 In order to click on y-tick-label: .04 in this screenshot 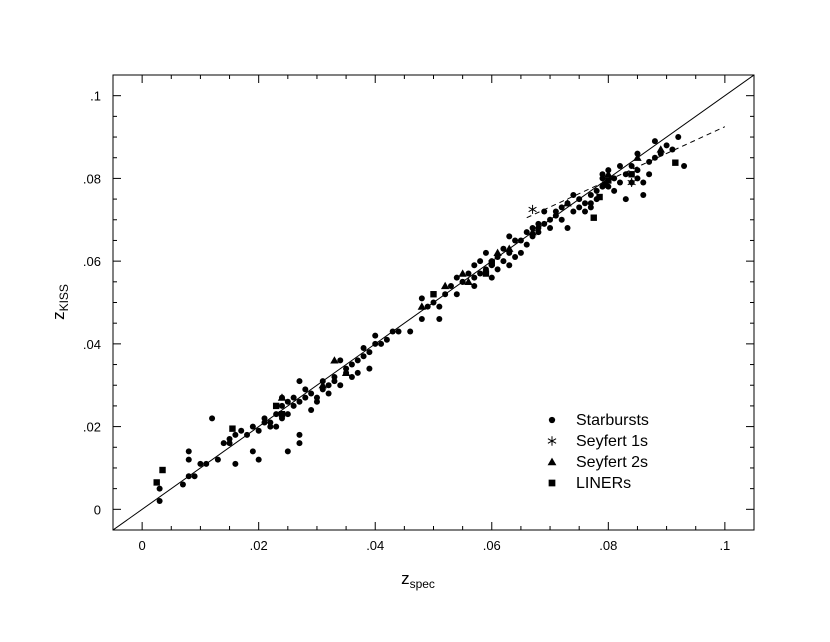, I will do `click(92, 344)`.